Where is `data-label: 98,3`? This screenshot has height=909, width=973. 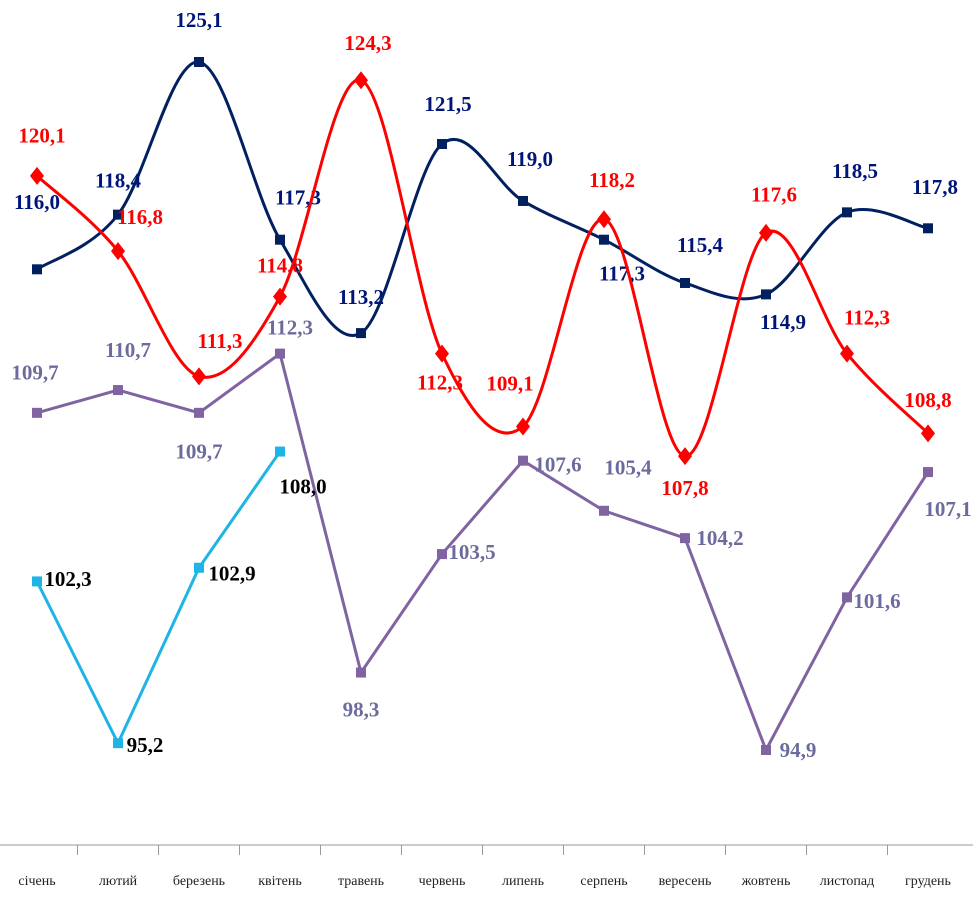 data-label: 98,3 is located at coordinates (361, 709).